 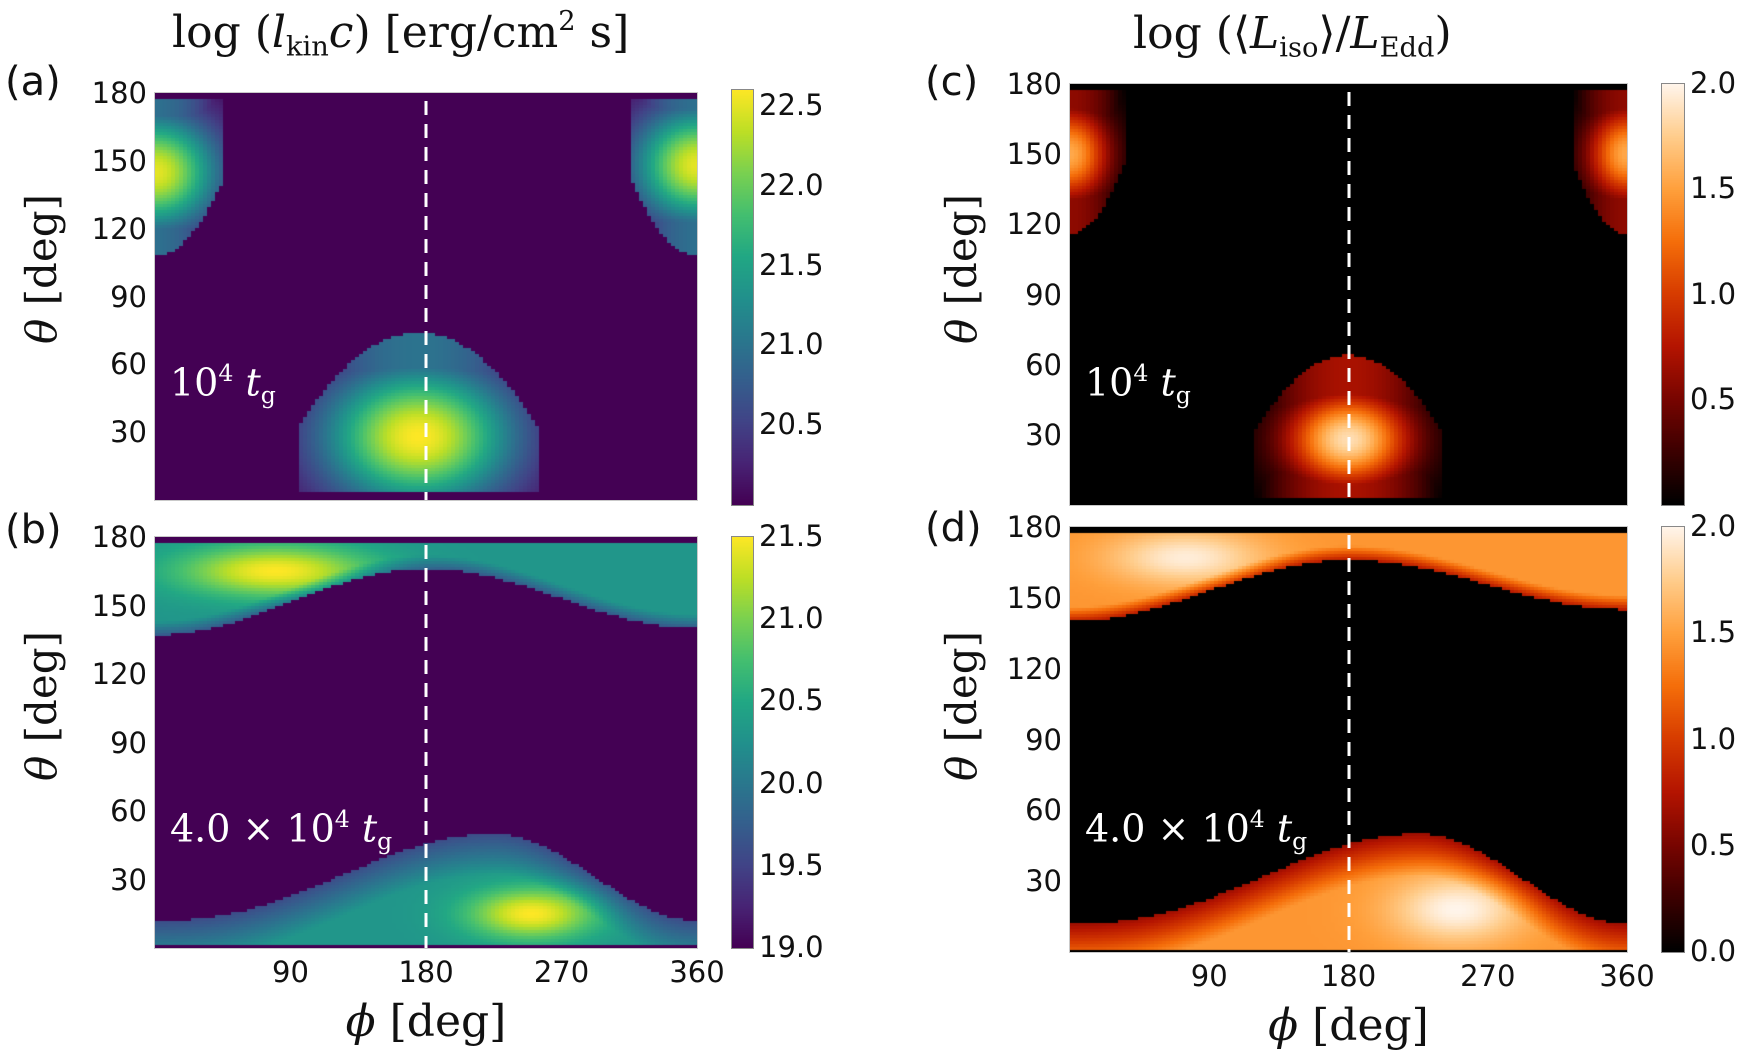 What do you see at coordinates (1365, 33) in the screenshot?
I see `title-right-var2: L` at bounding box center [1365, 33].